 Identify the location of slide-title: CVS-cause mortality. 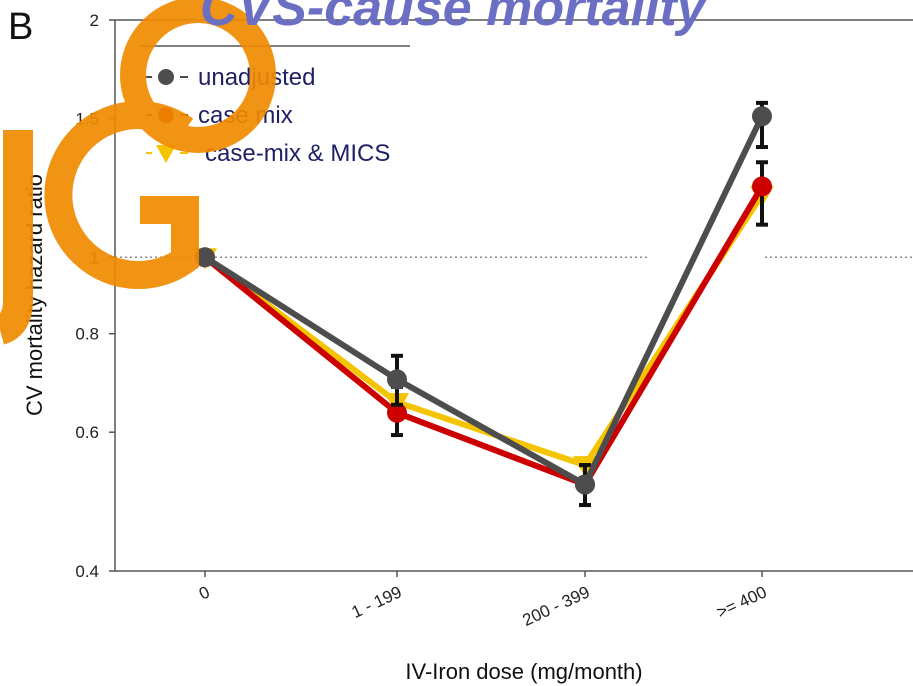
(453, 18).